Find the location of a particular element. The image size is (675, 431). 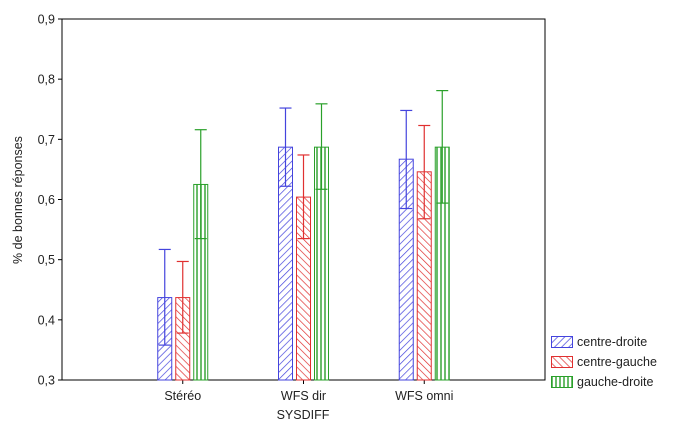

legend-label: centre-droite is located at coordinates (612, 342).